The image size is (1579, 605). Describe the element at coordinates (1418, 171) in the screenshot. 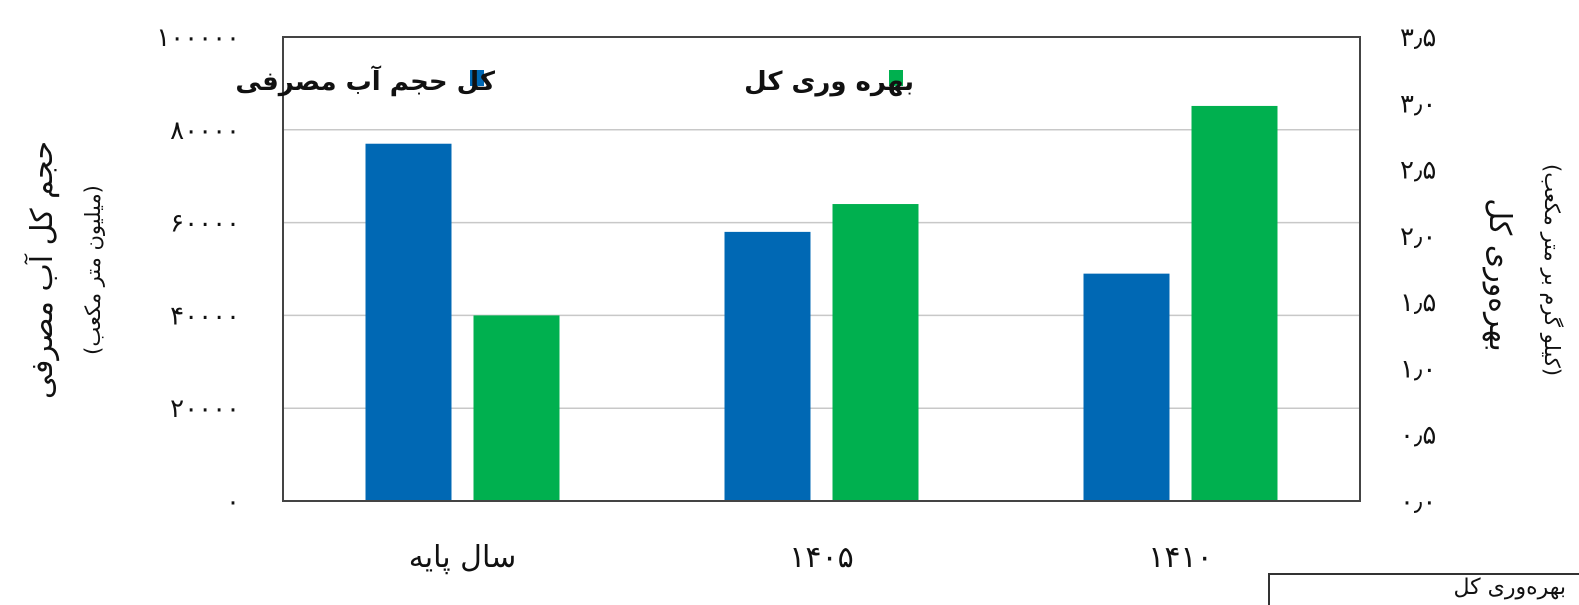

I see `right-tick-label: ۲٫۵` at that location.